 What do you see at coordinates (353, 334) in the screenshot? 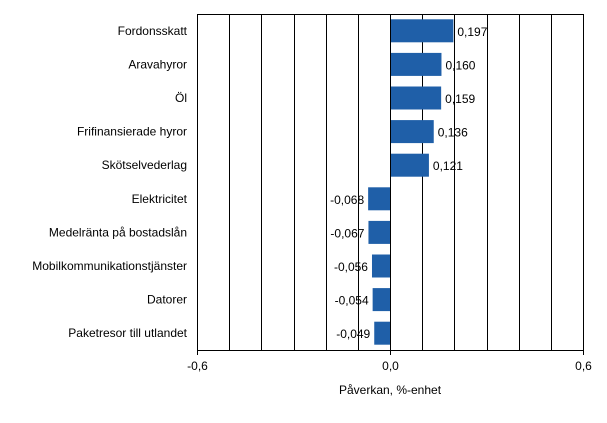
I see `value-label: -0,049` at bounding box center [353, 334].